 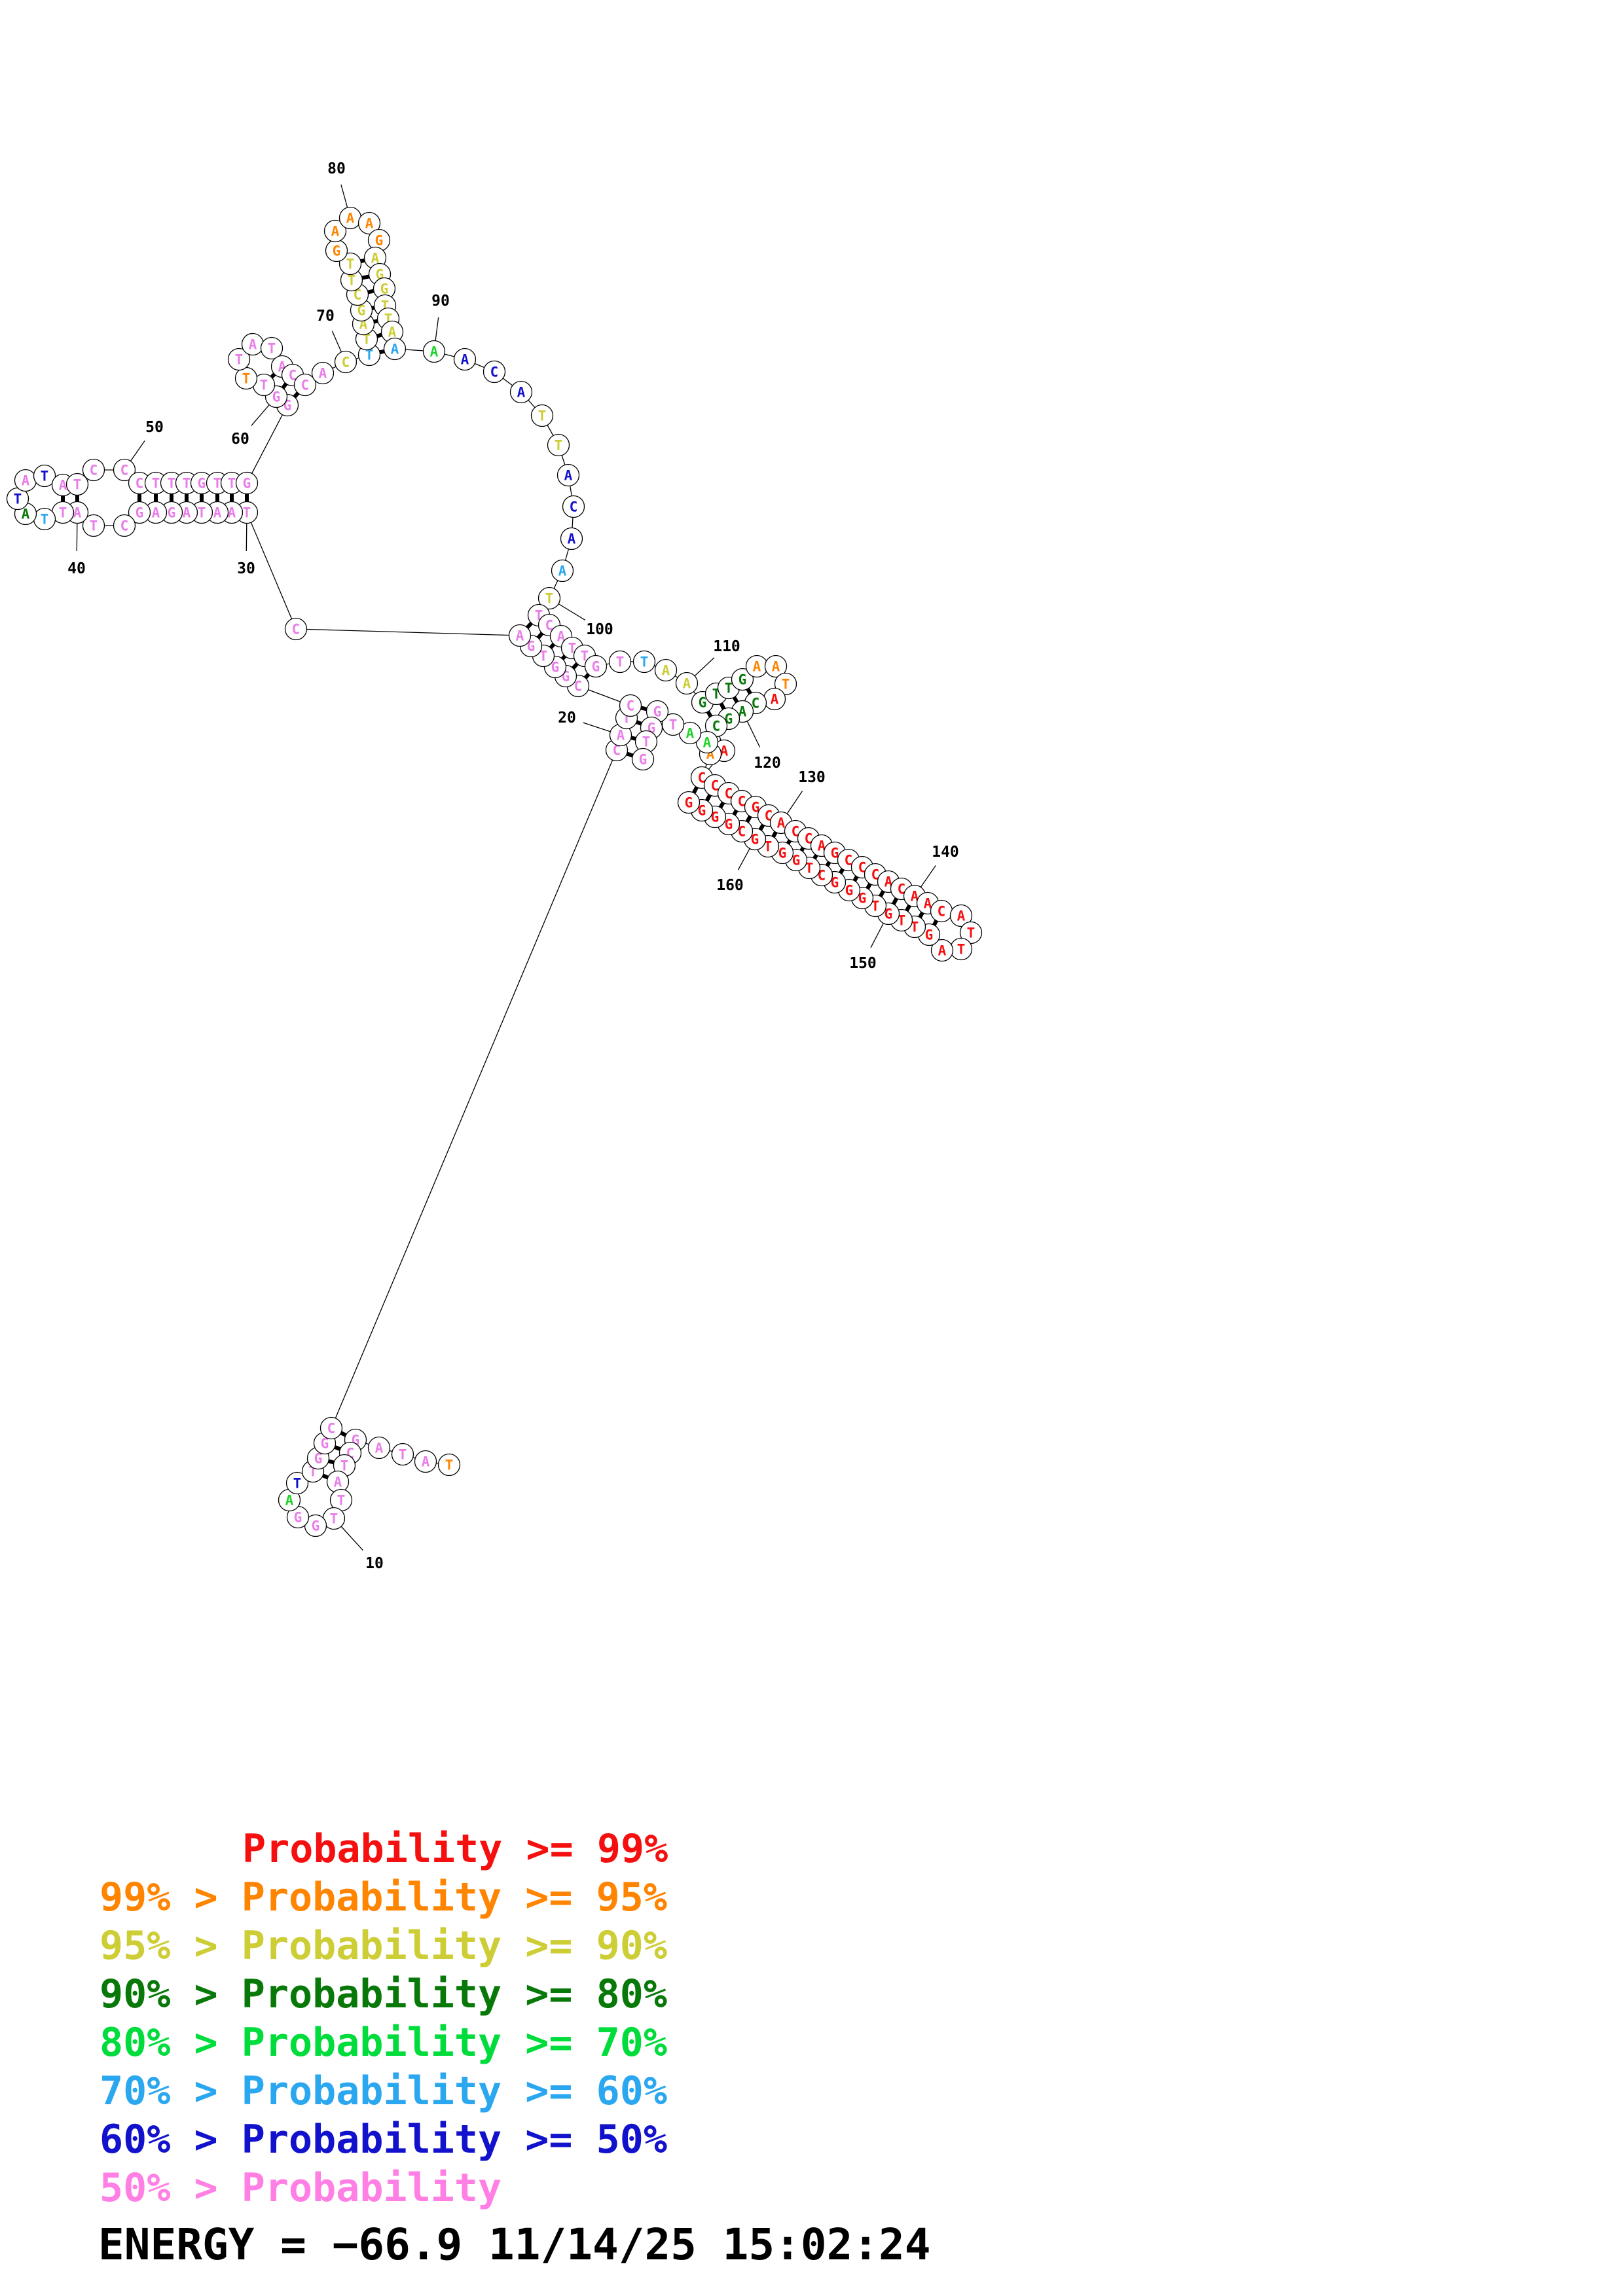 I want to click on nucleotide-base-132: C, so click(x=809, y=839).